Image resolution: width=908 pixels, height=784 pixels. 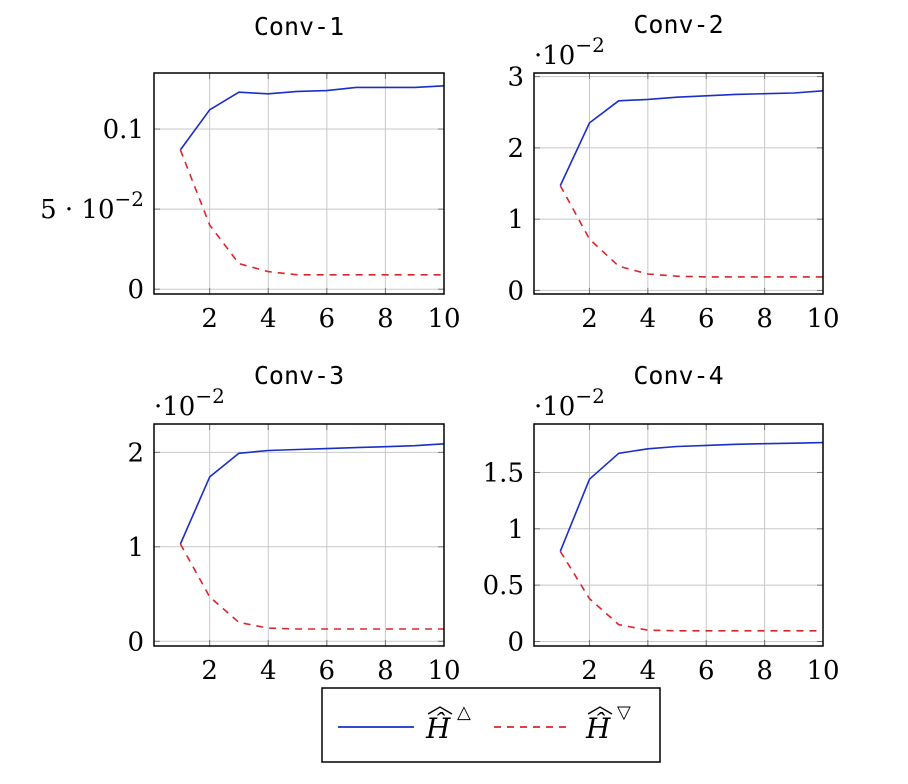 I want to click on y-tick-label: 1.5, so click(x=503, y=473).